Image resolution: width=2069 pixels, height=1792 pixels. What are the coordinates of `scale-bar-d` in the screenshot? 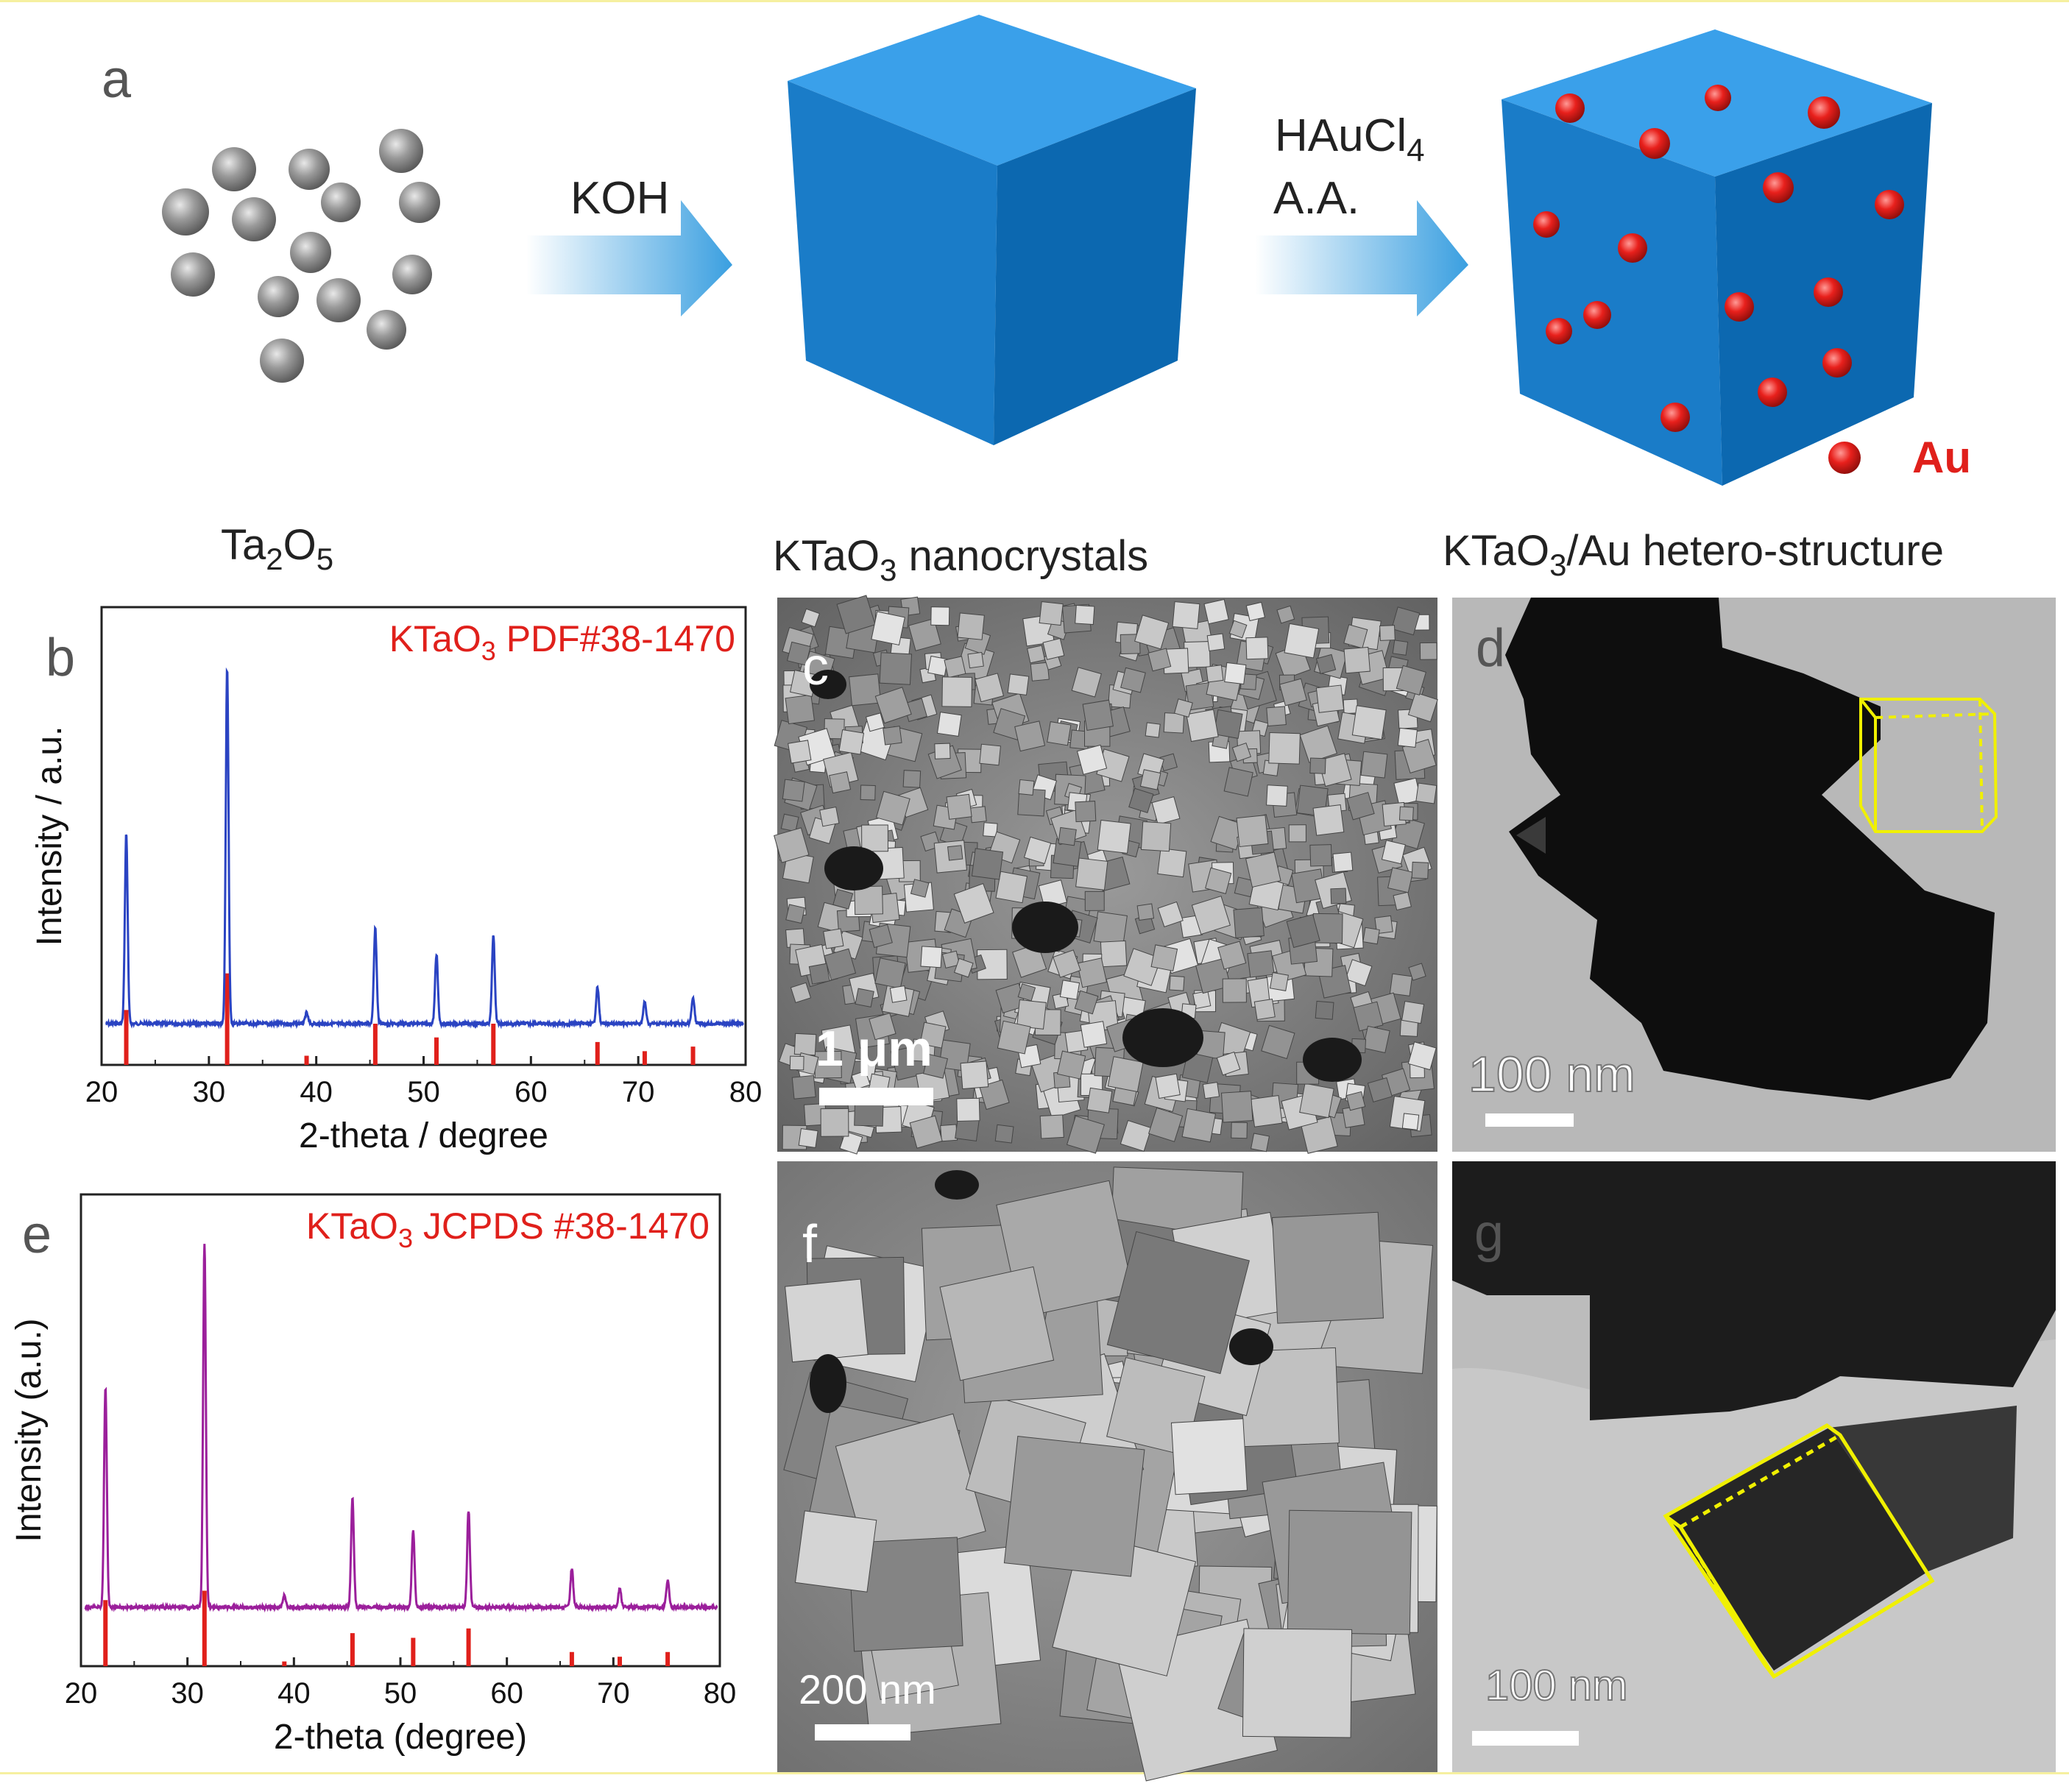 It's located at (1529, 1120).